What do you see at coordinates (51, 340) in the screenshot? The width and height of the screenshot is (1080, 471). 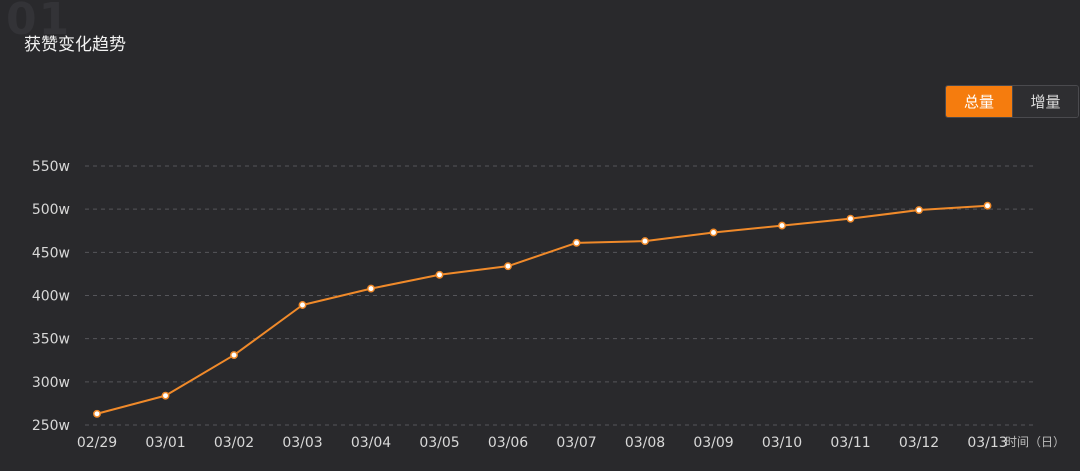 I see `y-tick-label: 350w` at bounding box center [51, 340].